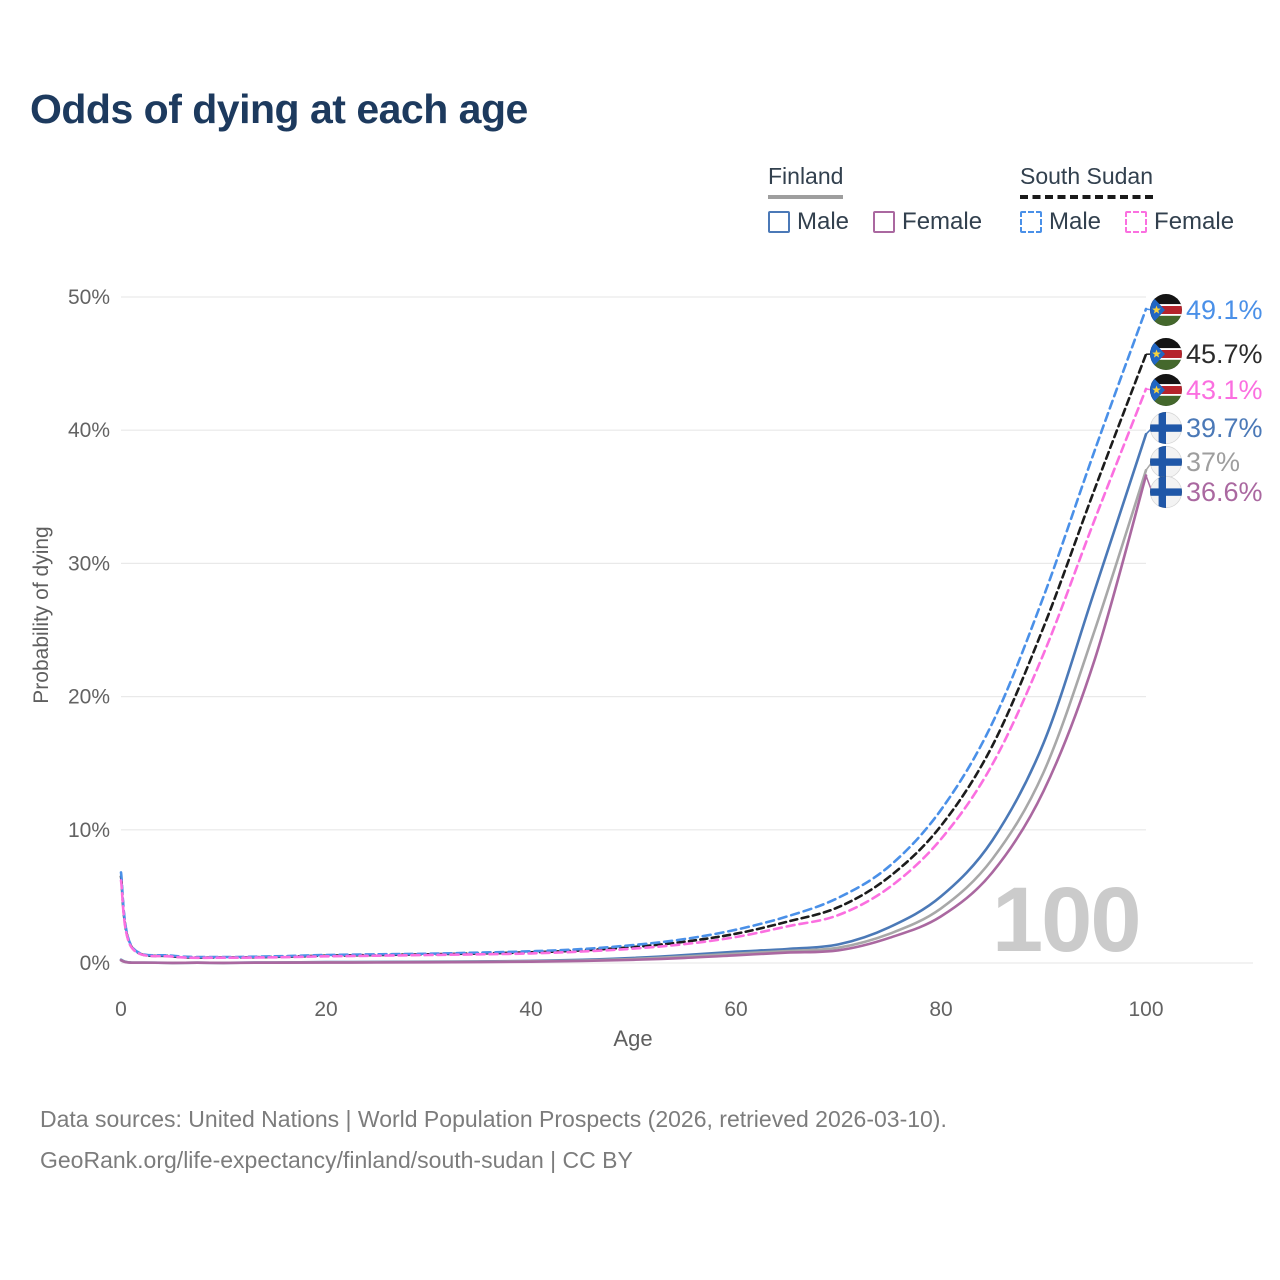 This screenshot has width=1280, height=1280. I want to click on end-label-south-sudan-both: 45.7%, so click(1224, 354).